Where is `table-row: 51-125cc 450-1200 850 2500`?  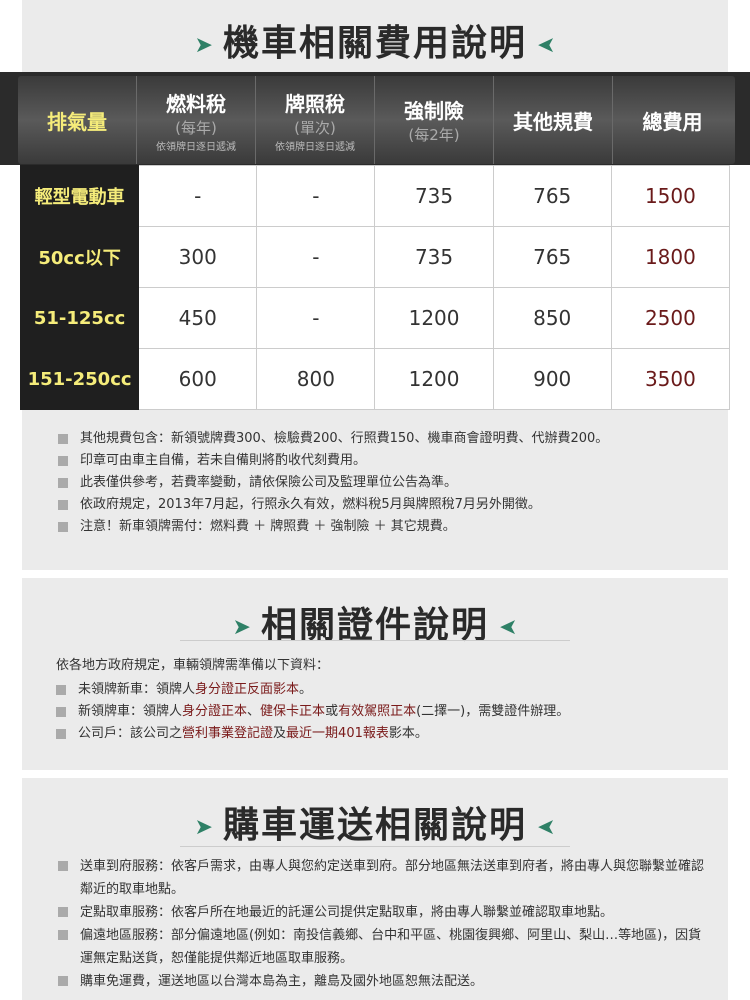
table-row: 51-125cc 450-1200 850 2500 is located at coordinates (375, 318).